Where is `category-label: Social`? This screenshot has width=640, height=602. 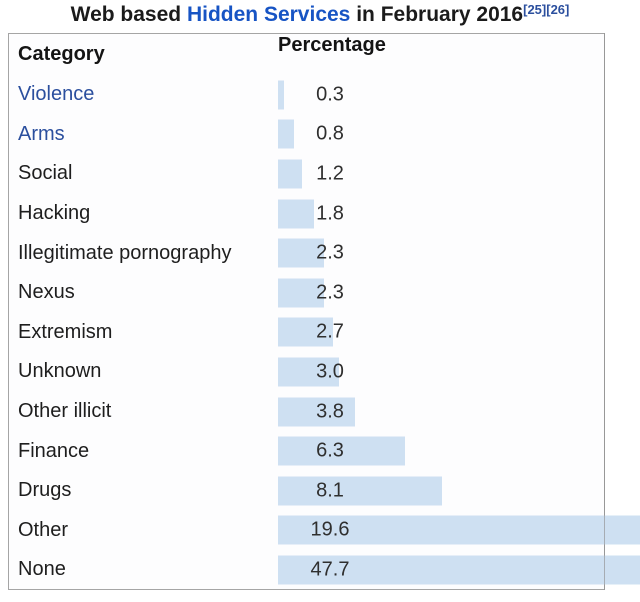
category-label: Social is located at coordinates (45, 173).